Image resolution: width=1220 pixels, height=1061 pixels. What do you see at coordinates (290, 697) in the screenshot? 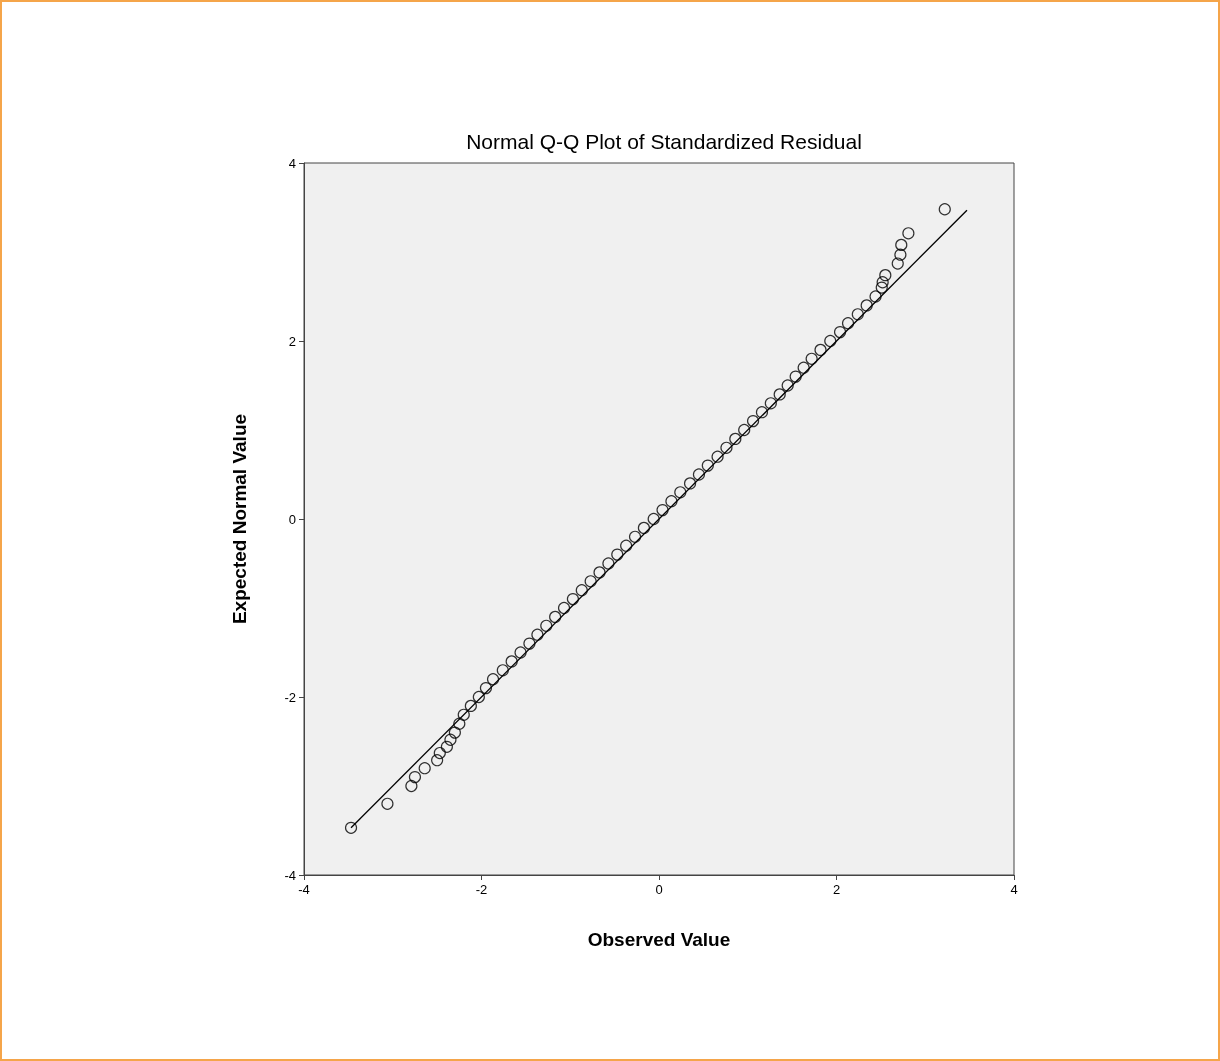
I see `y-tick-label: -2` at bounding box center [290, 697].